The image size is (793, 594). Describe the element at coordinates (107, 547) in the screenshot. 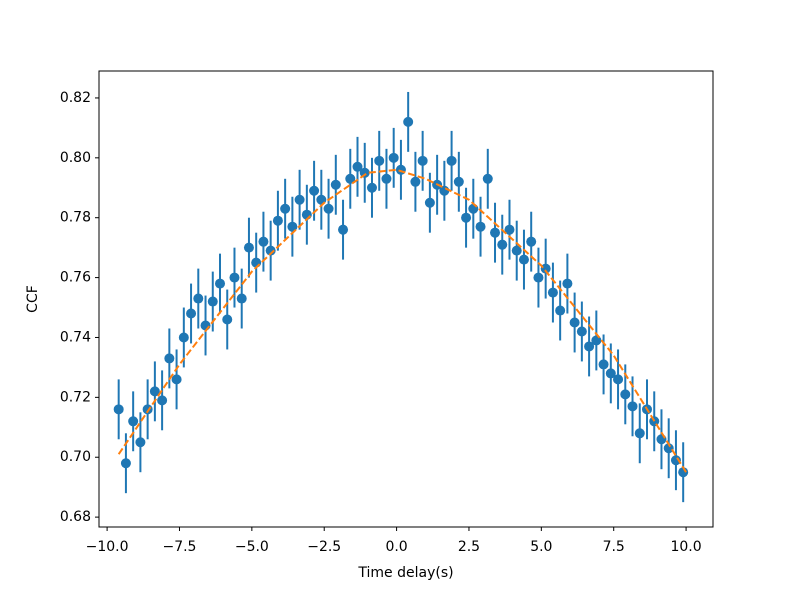

I see `x-tick-label: −10.0` at that location.